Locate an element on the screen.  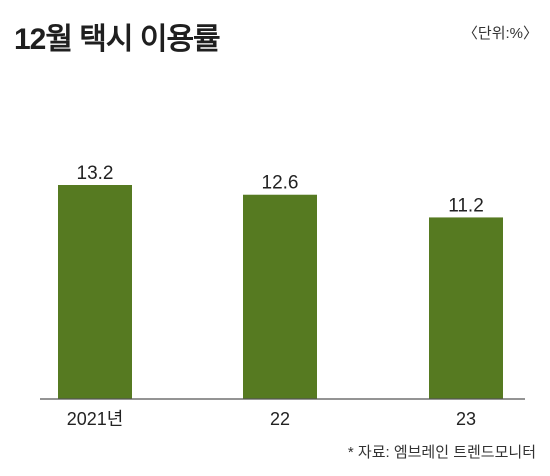
chart-title: 12월 택시 이용률 is located at coordinates (117, 39).